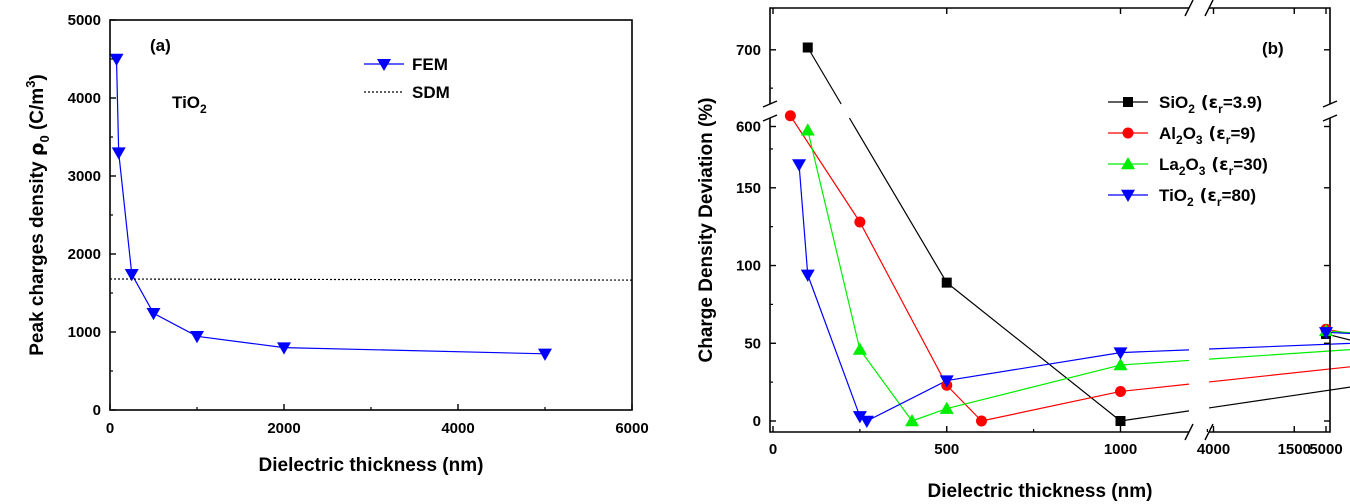  Describe the element at coordinates (773, 449) in the screenshot. I see `chart-b-x-tick-label: 0` at that location.